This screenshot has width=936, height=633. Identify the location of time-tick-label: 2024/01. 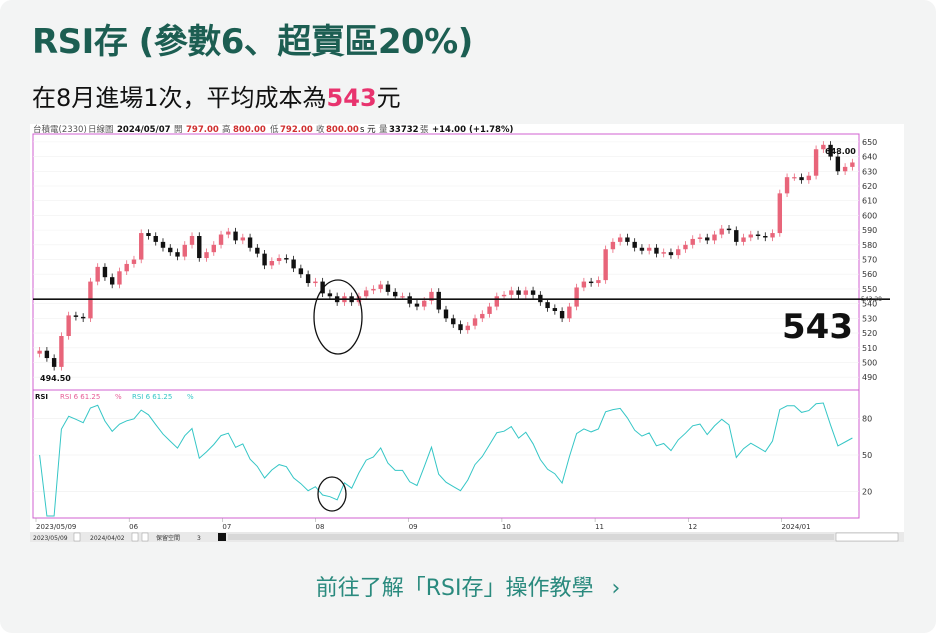
(795, 527).